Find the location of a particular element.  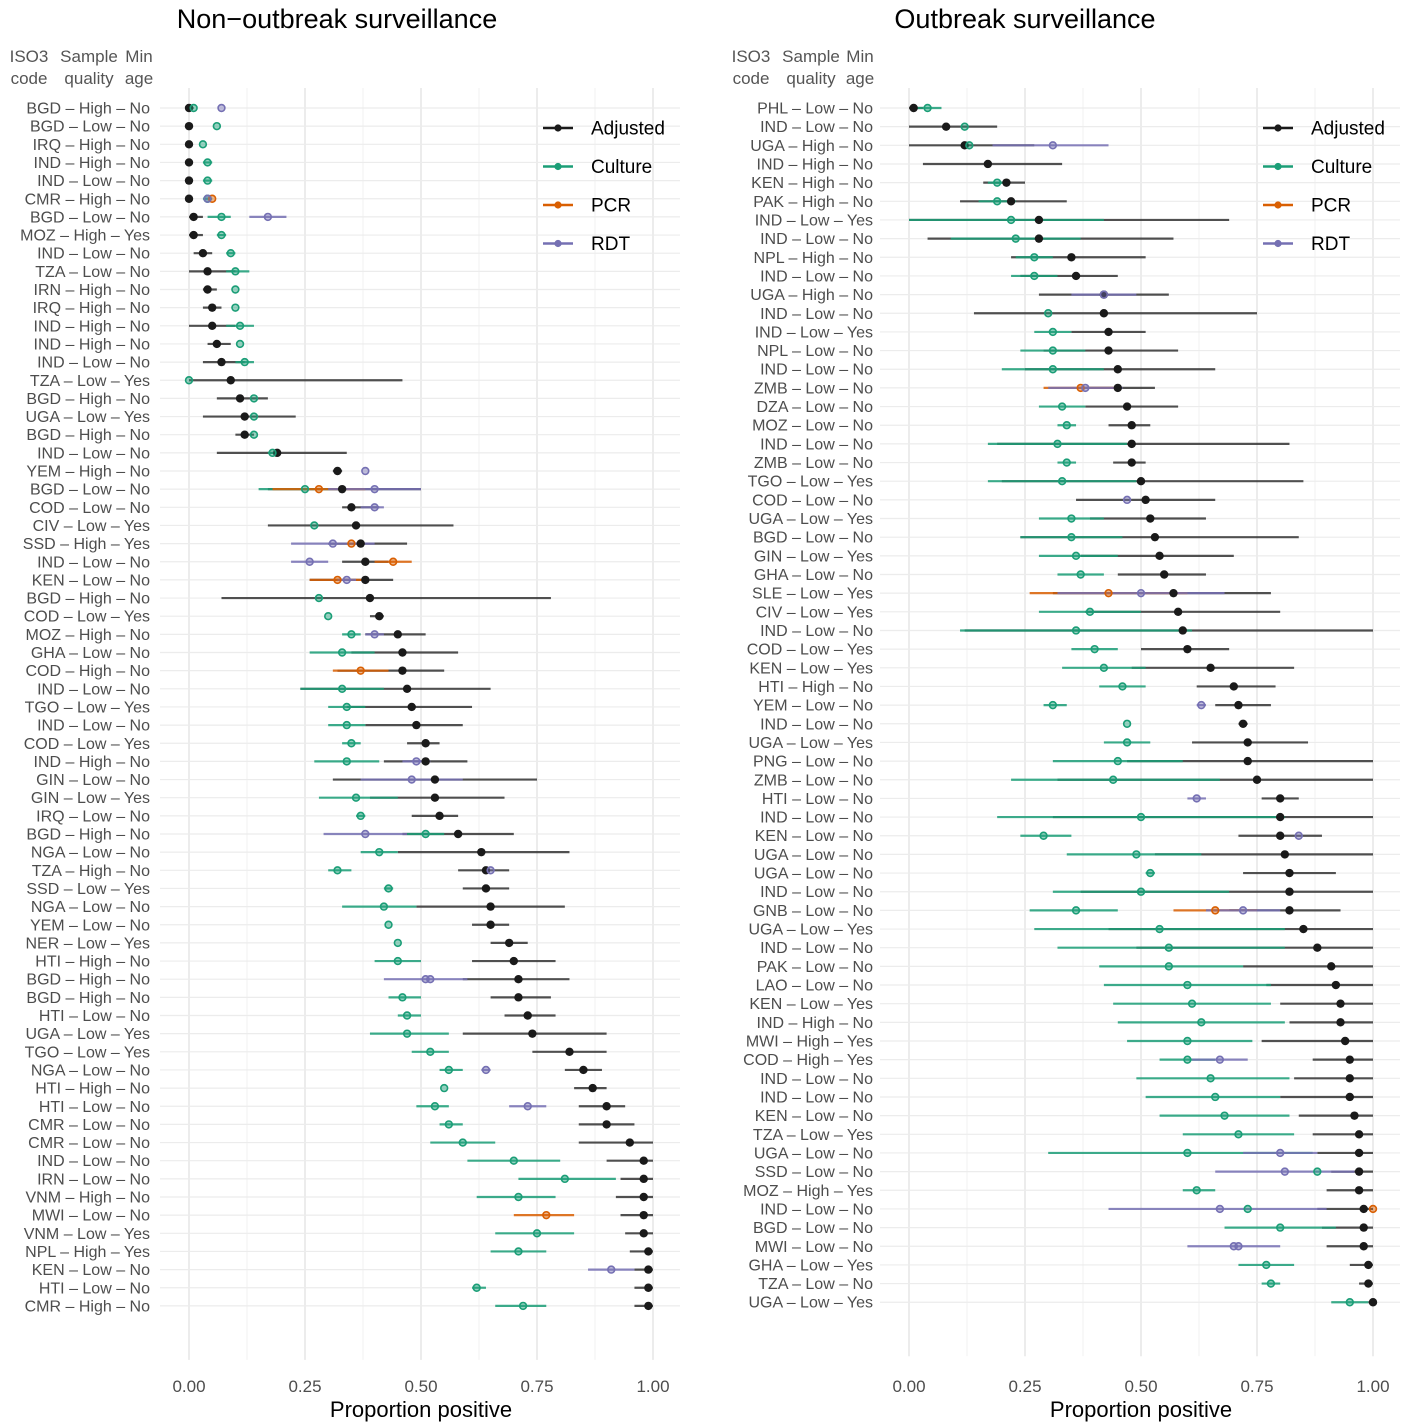

row-label: YEM – High – No is located at coordinates (88, 472).